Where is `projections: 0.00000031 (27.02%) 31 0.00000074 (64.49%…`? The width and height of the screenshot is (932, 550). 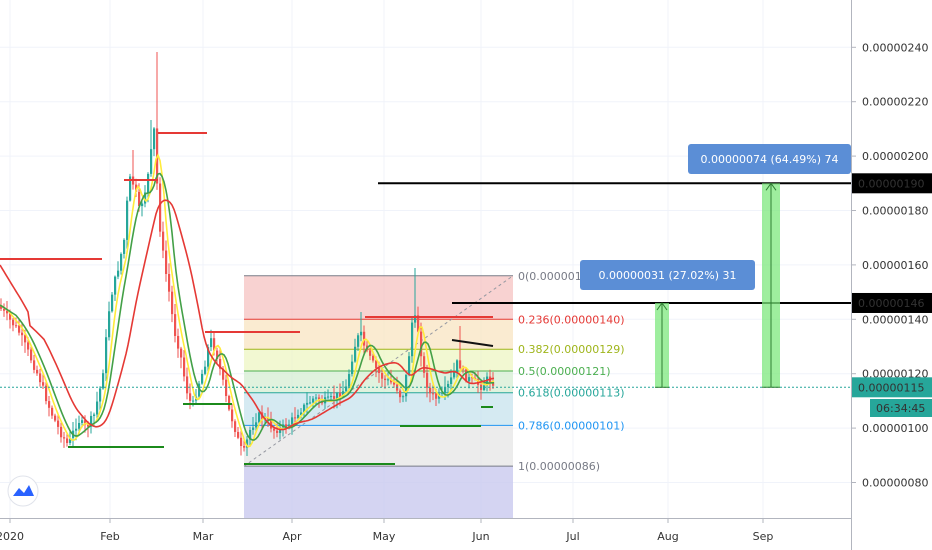 projections: 0.00000031 (27.02%) 31 0.00000074 (64.49%… is located at coordinates (715, 266).